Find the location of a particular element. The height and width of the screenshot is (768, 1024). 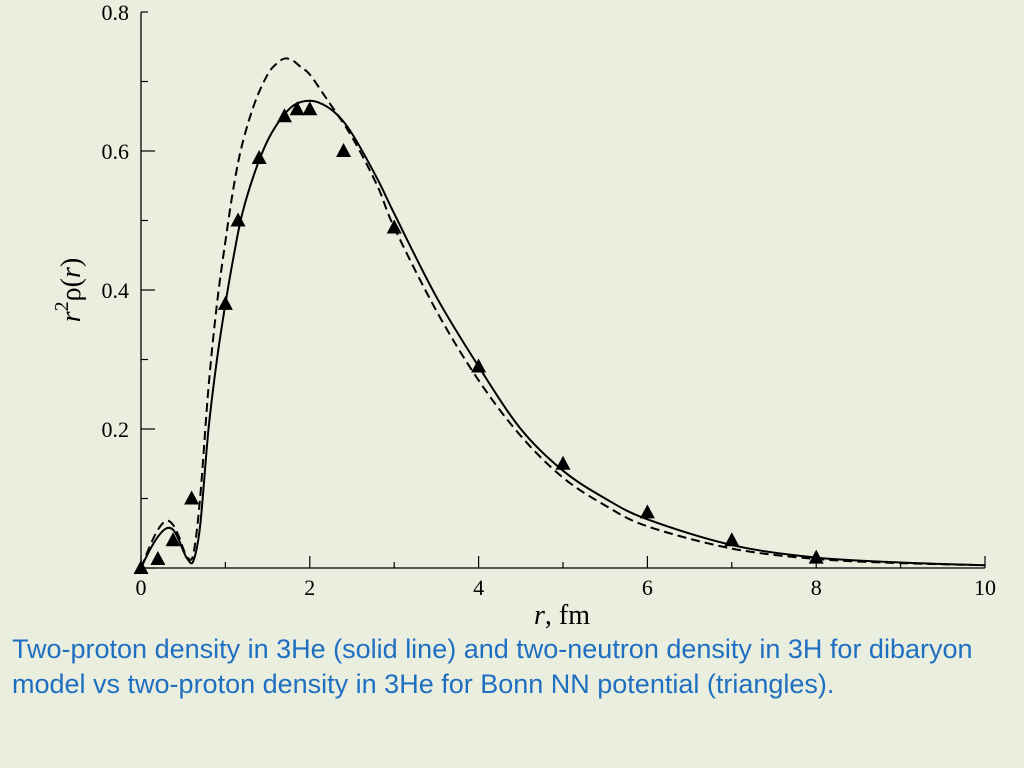

y-axis-label-r: r is located at coordinates (71, 316).